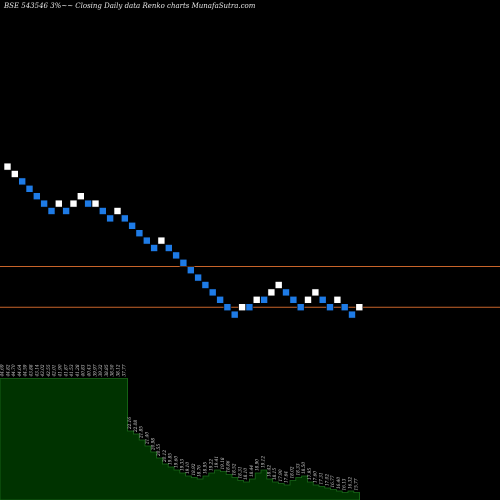 The image size is (500, 500). I want to click on price-label-46: 18.42, so click(268, 471).